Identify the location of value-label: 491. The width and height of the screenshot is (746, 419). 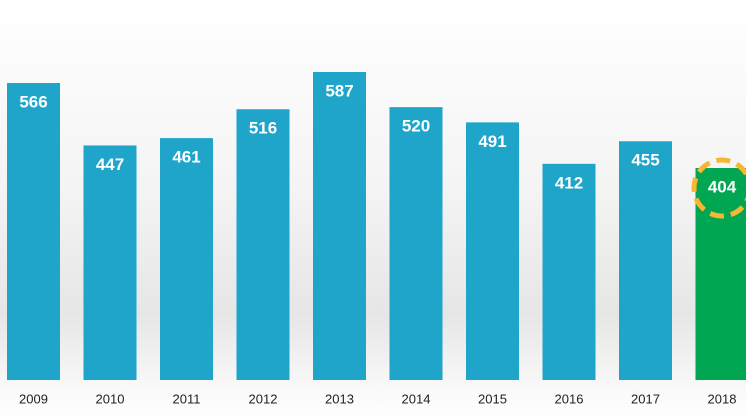
(492, 141).